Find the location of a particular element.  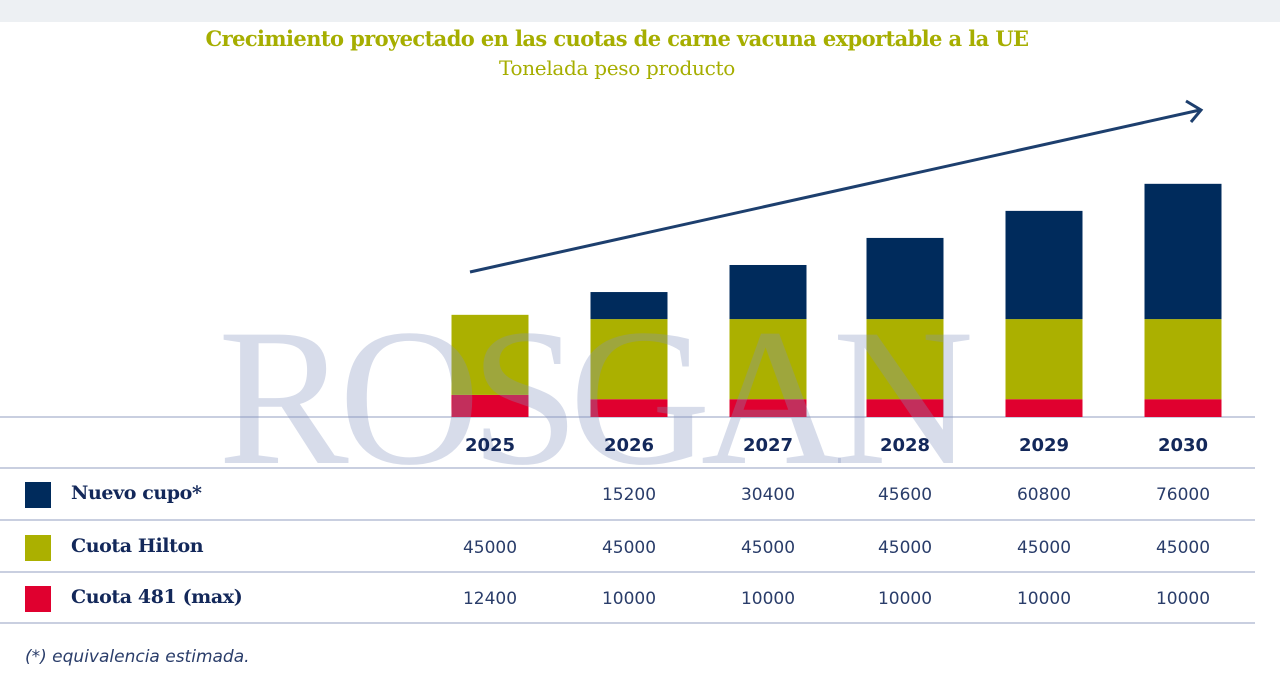

value-cuota-481-max-2030: 10000 is located at coordinates (1183, 599).